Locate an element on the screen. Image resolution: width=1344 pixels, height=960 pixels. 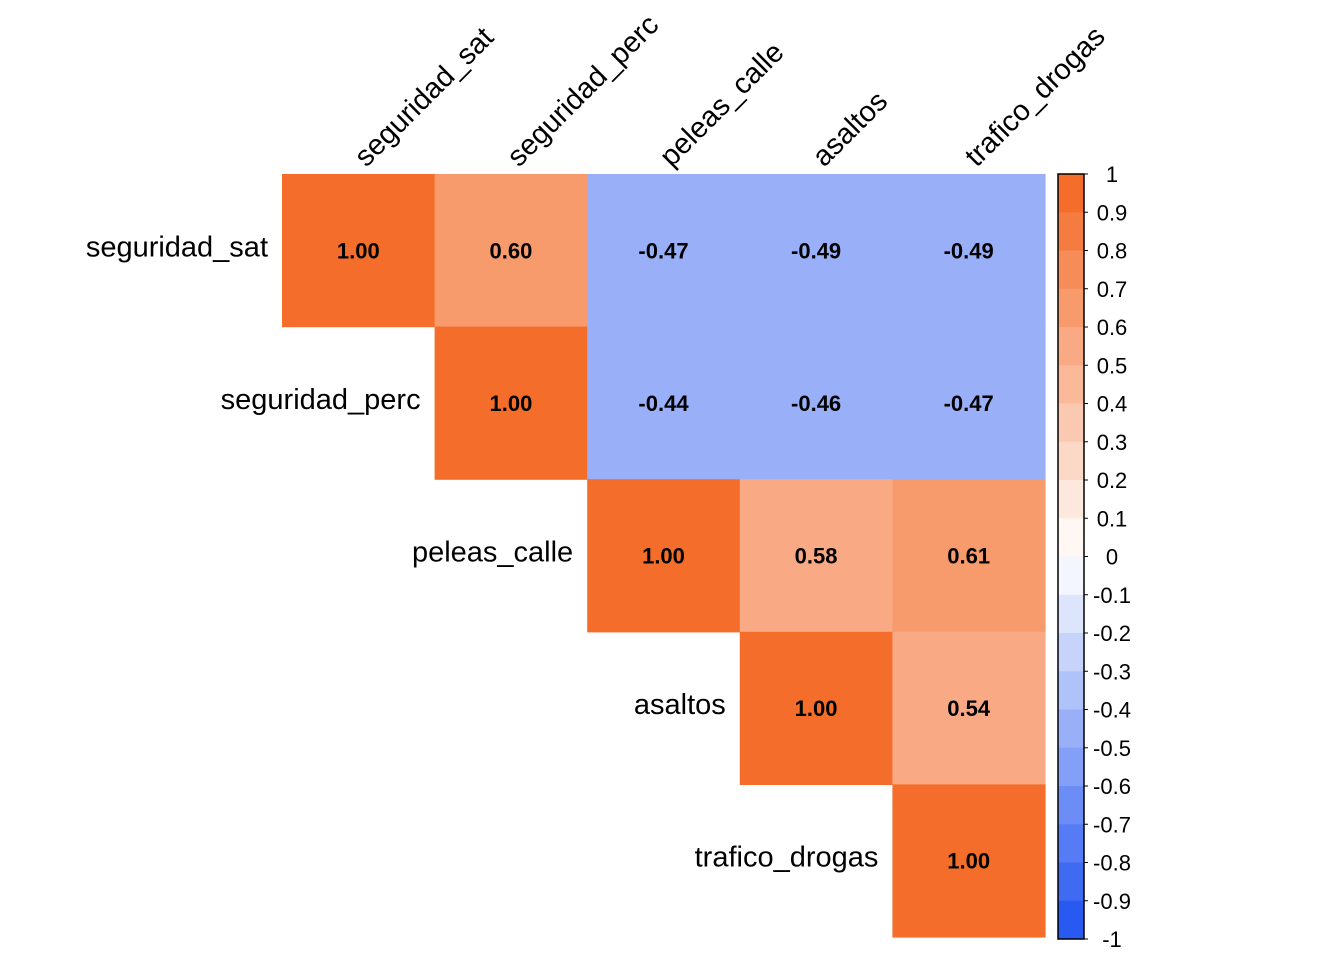
heatmap-cell-seguridad_sat-peleas_calle is located at coordinates (664, 251).